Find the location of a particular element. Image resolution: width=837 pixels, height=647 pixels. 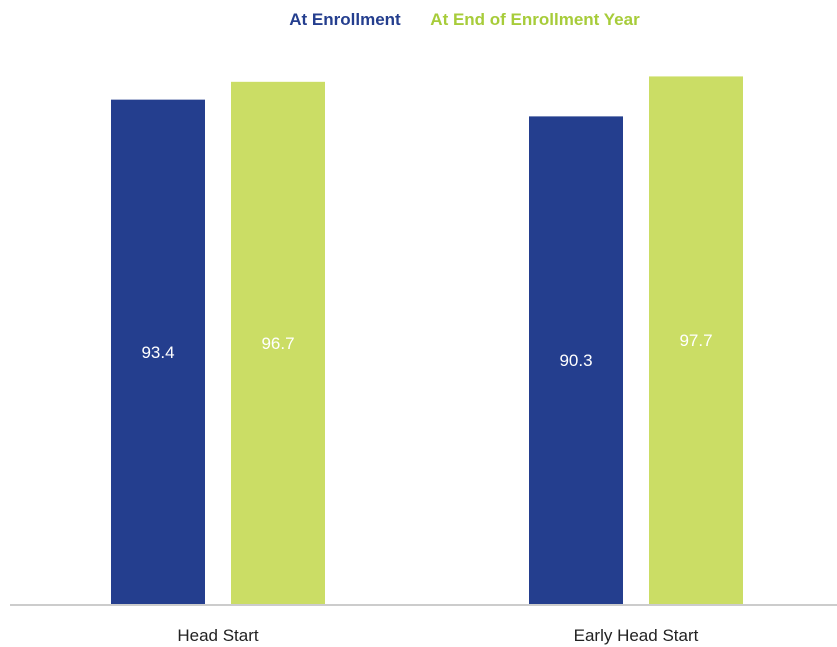

data-label: 97.7 is located at coordinates (695, 340).